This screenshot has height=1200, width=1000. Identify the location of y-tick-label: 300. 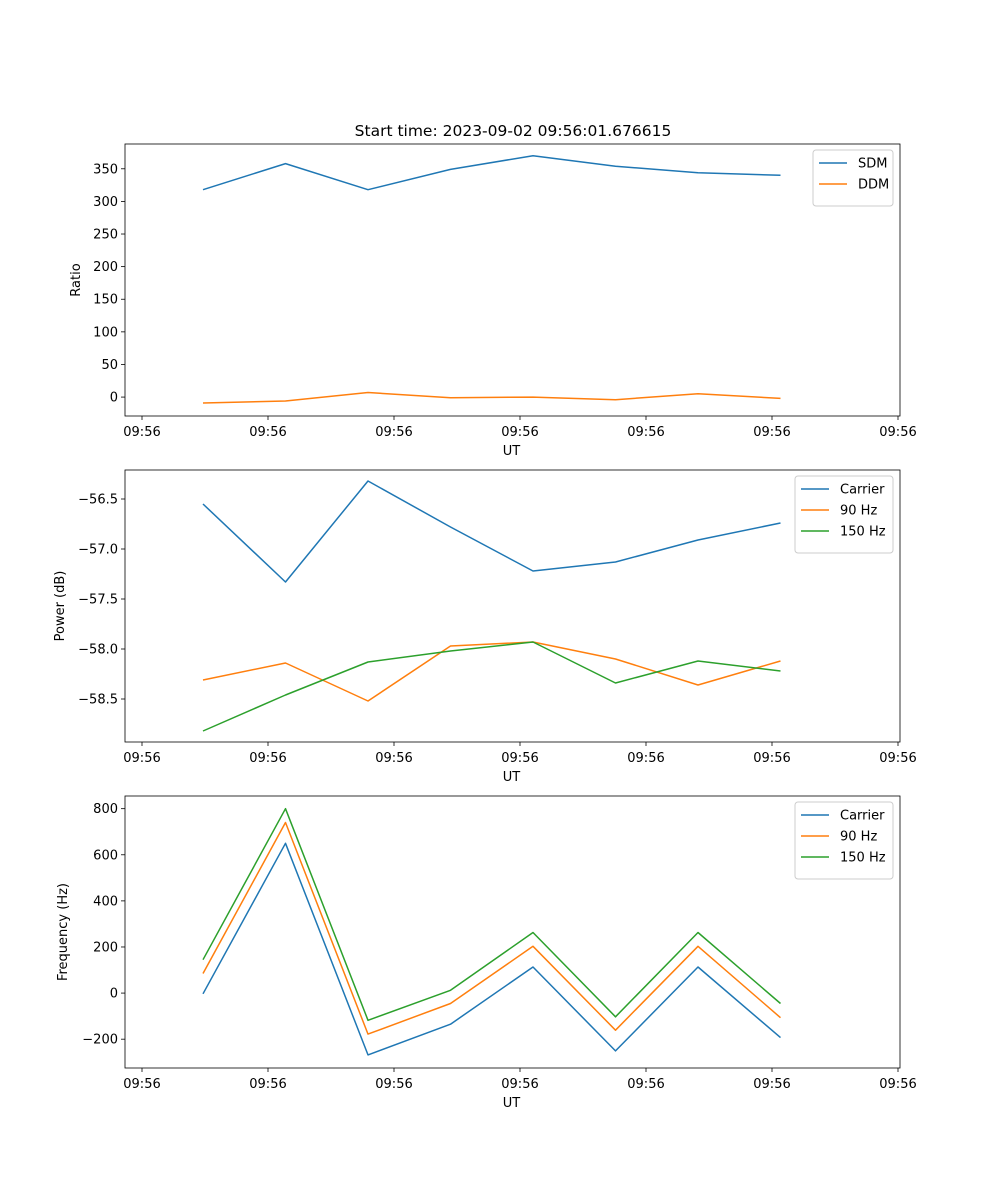
(105, 202).